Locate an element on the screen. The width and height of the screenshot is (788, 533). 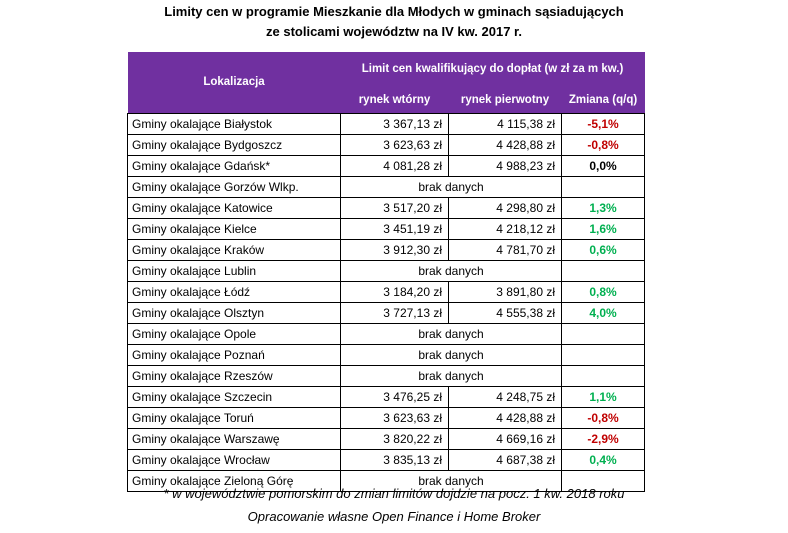
header-change: Zmiana (q/q) is located at coordinates (603, 100).